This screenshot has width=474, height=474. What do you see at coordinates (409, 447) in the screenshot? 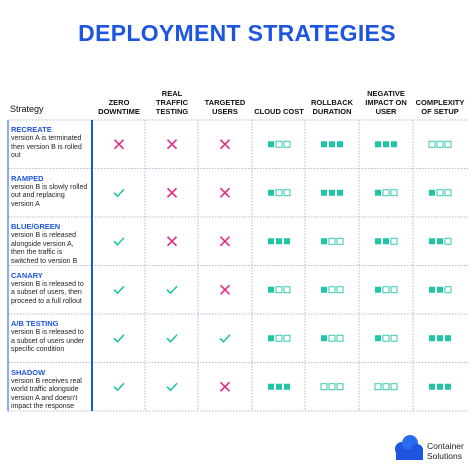
I see `logo-icon` at bounding box center [409, 447].